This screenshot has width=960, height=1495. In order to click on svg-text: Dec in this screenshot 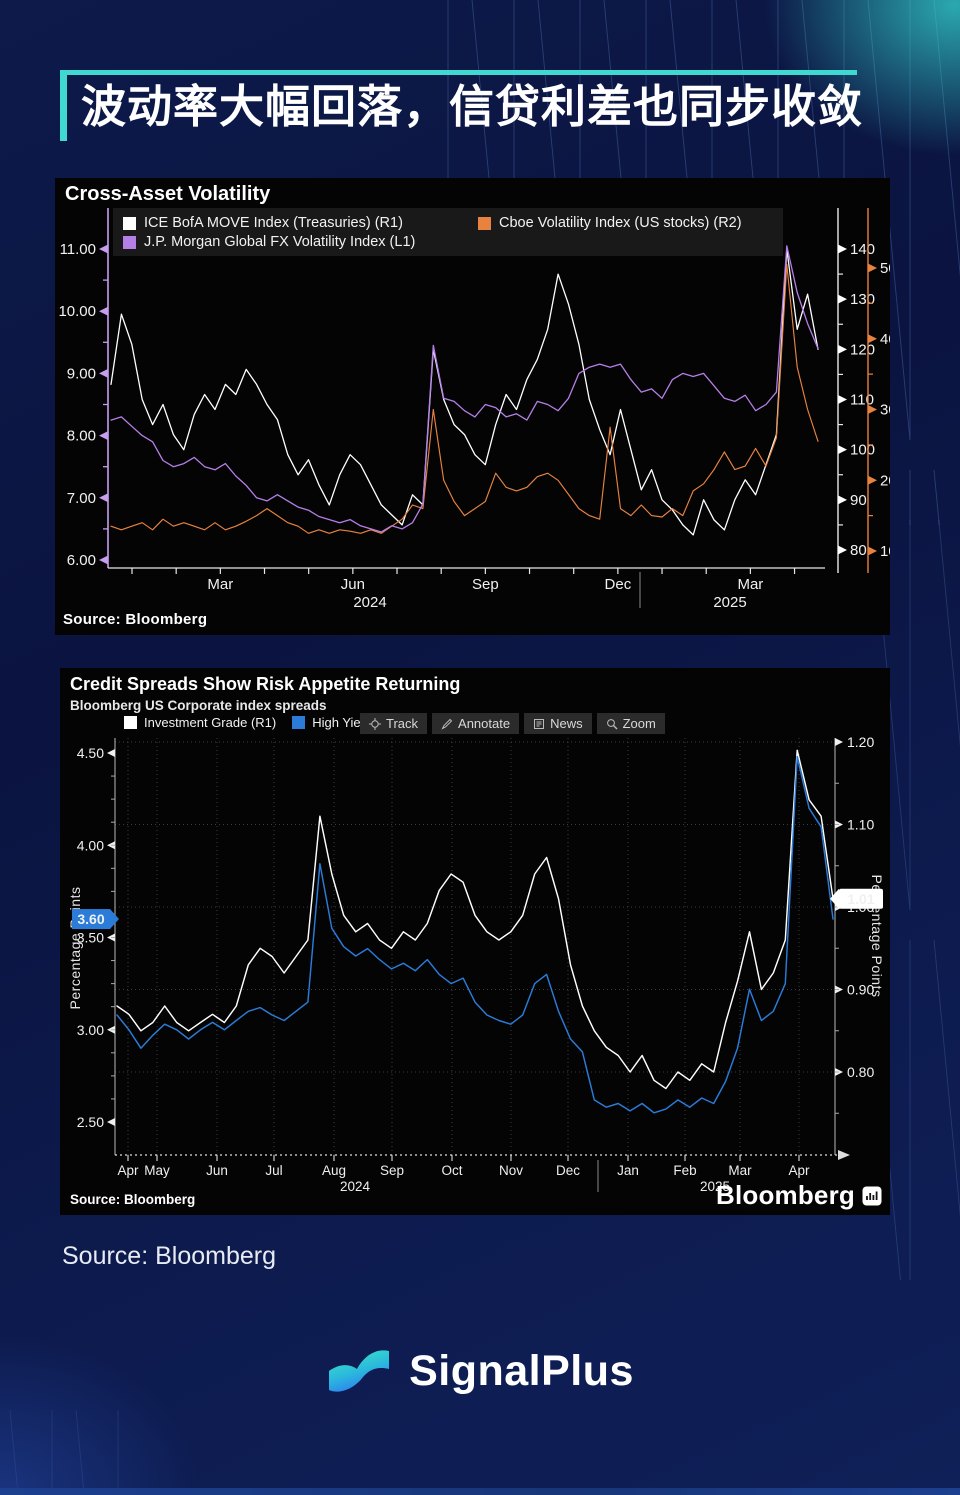, I will do `click(618, 584)`.